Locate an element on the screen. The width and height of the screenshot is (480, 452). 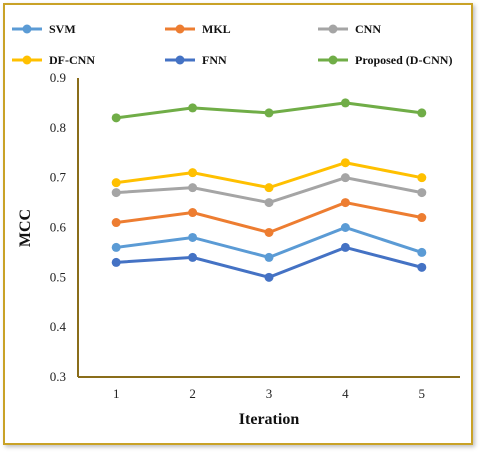
legend-entry: Proposed (D-CNN) is located at coordinates (385, 60).